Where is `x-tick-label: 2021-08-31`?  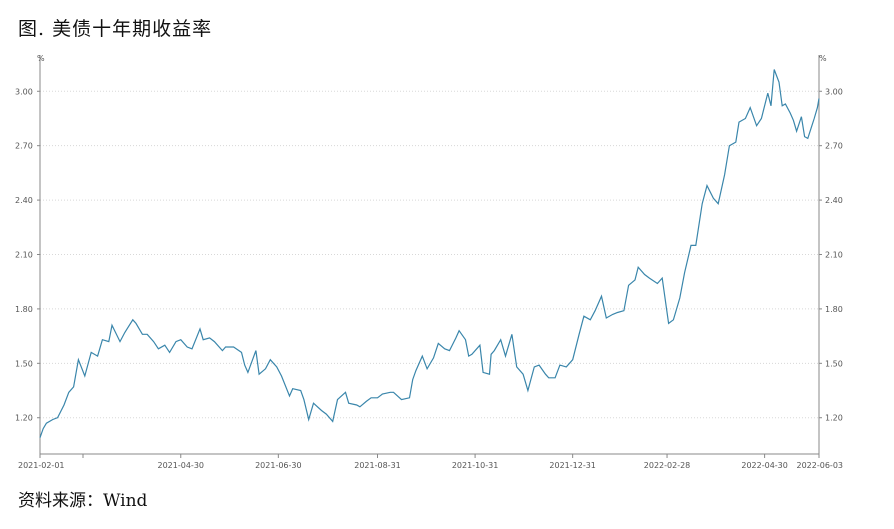
x-tick-label: 2021-08-31 is located at coordinates (377, 465).